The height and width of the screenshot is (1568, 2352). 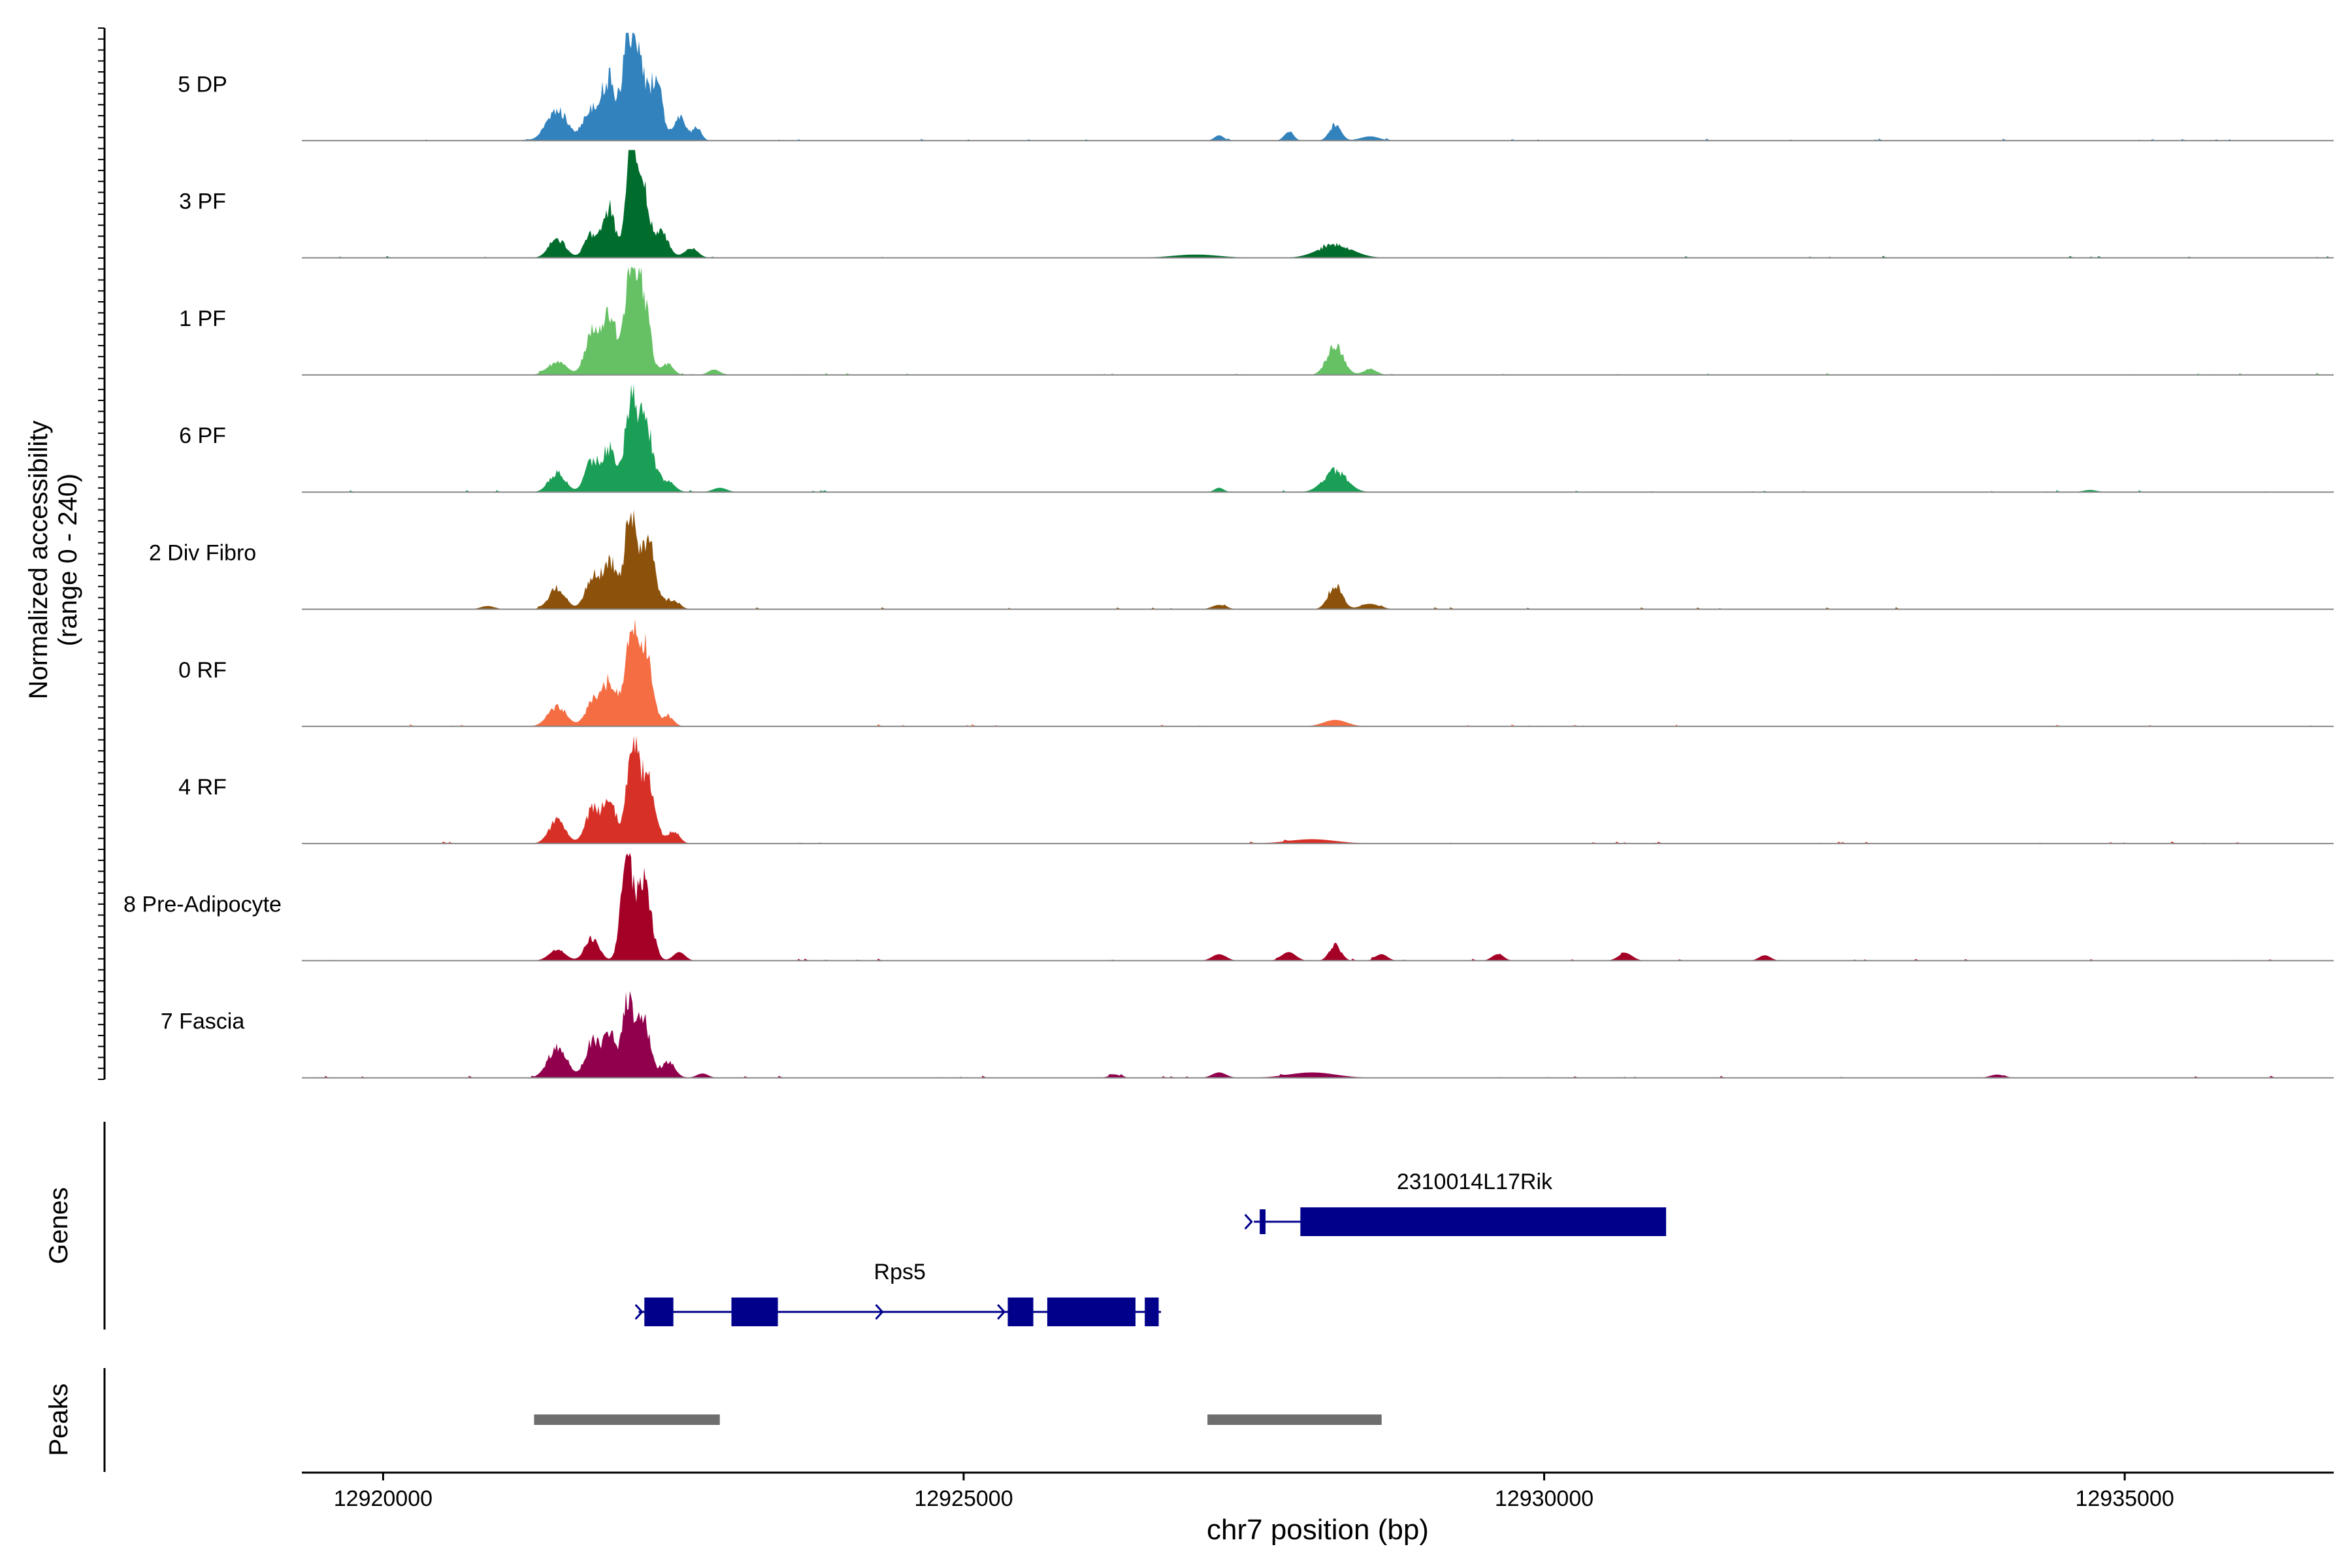 What do you see at coordinates (1318, 1491) in the screenshot?
I see `genomic-x-axis: 12920000 12925000 12930000 12935000` at bounding box center [1318, 1491].